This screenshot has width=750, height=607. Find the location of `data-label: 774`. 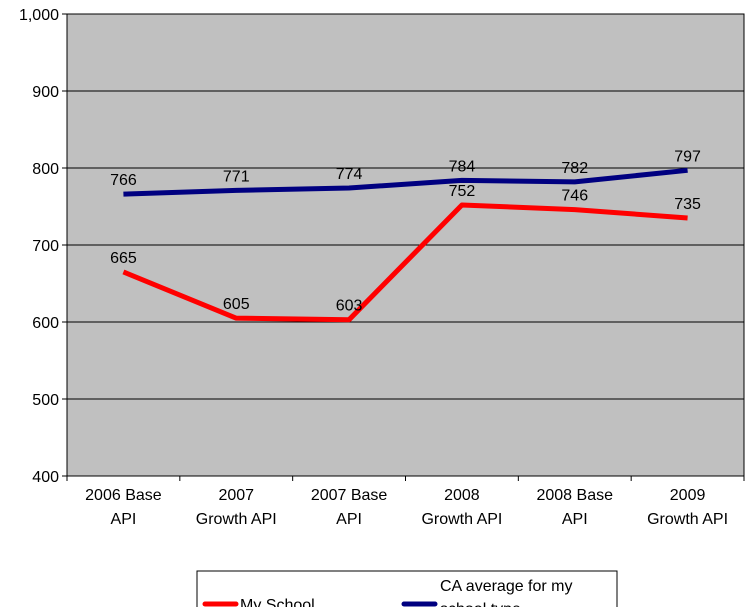

data-label: 774 is located at coordinates (349, 174).